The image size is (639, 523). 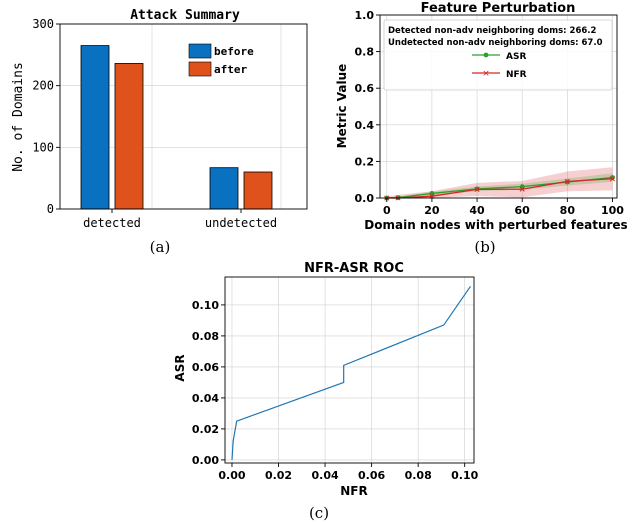 What do you see at coordinates (258, 190) in the screenshot?
I see `bar-after-undetected` at bounding box center [258, 190].